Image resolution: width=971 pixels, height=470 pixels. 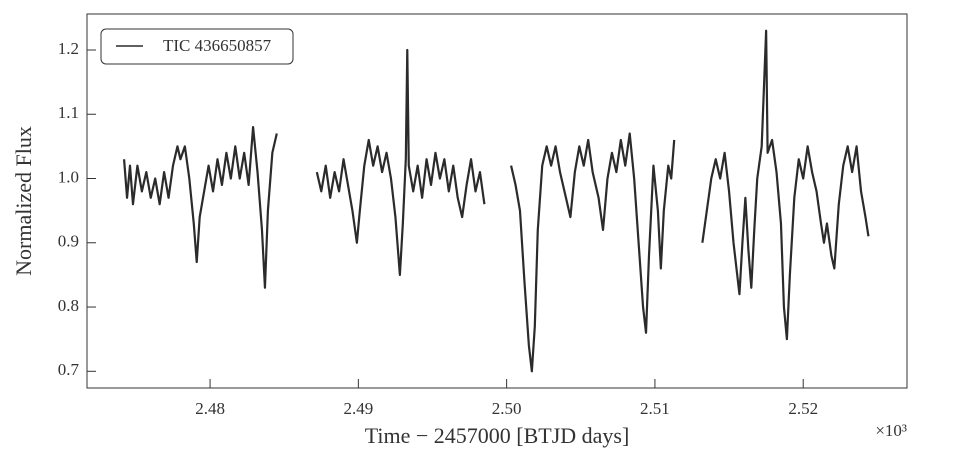 What do you see at coordinates (358, 408) in the screenshot?
I see `x-tick-label: 2.49` at bounding box center [358, 408].